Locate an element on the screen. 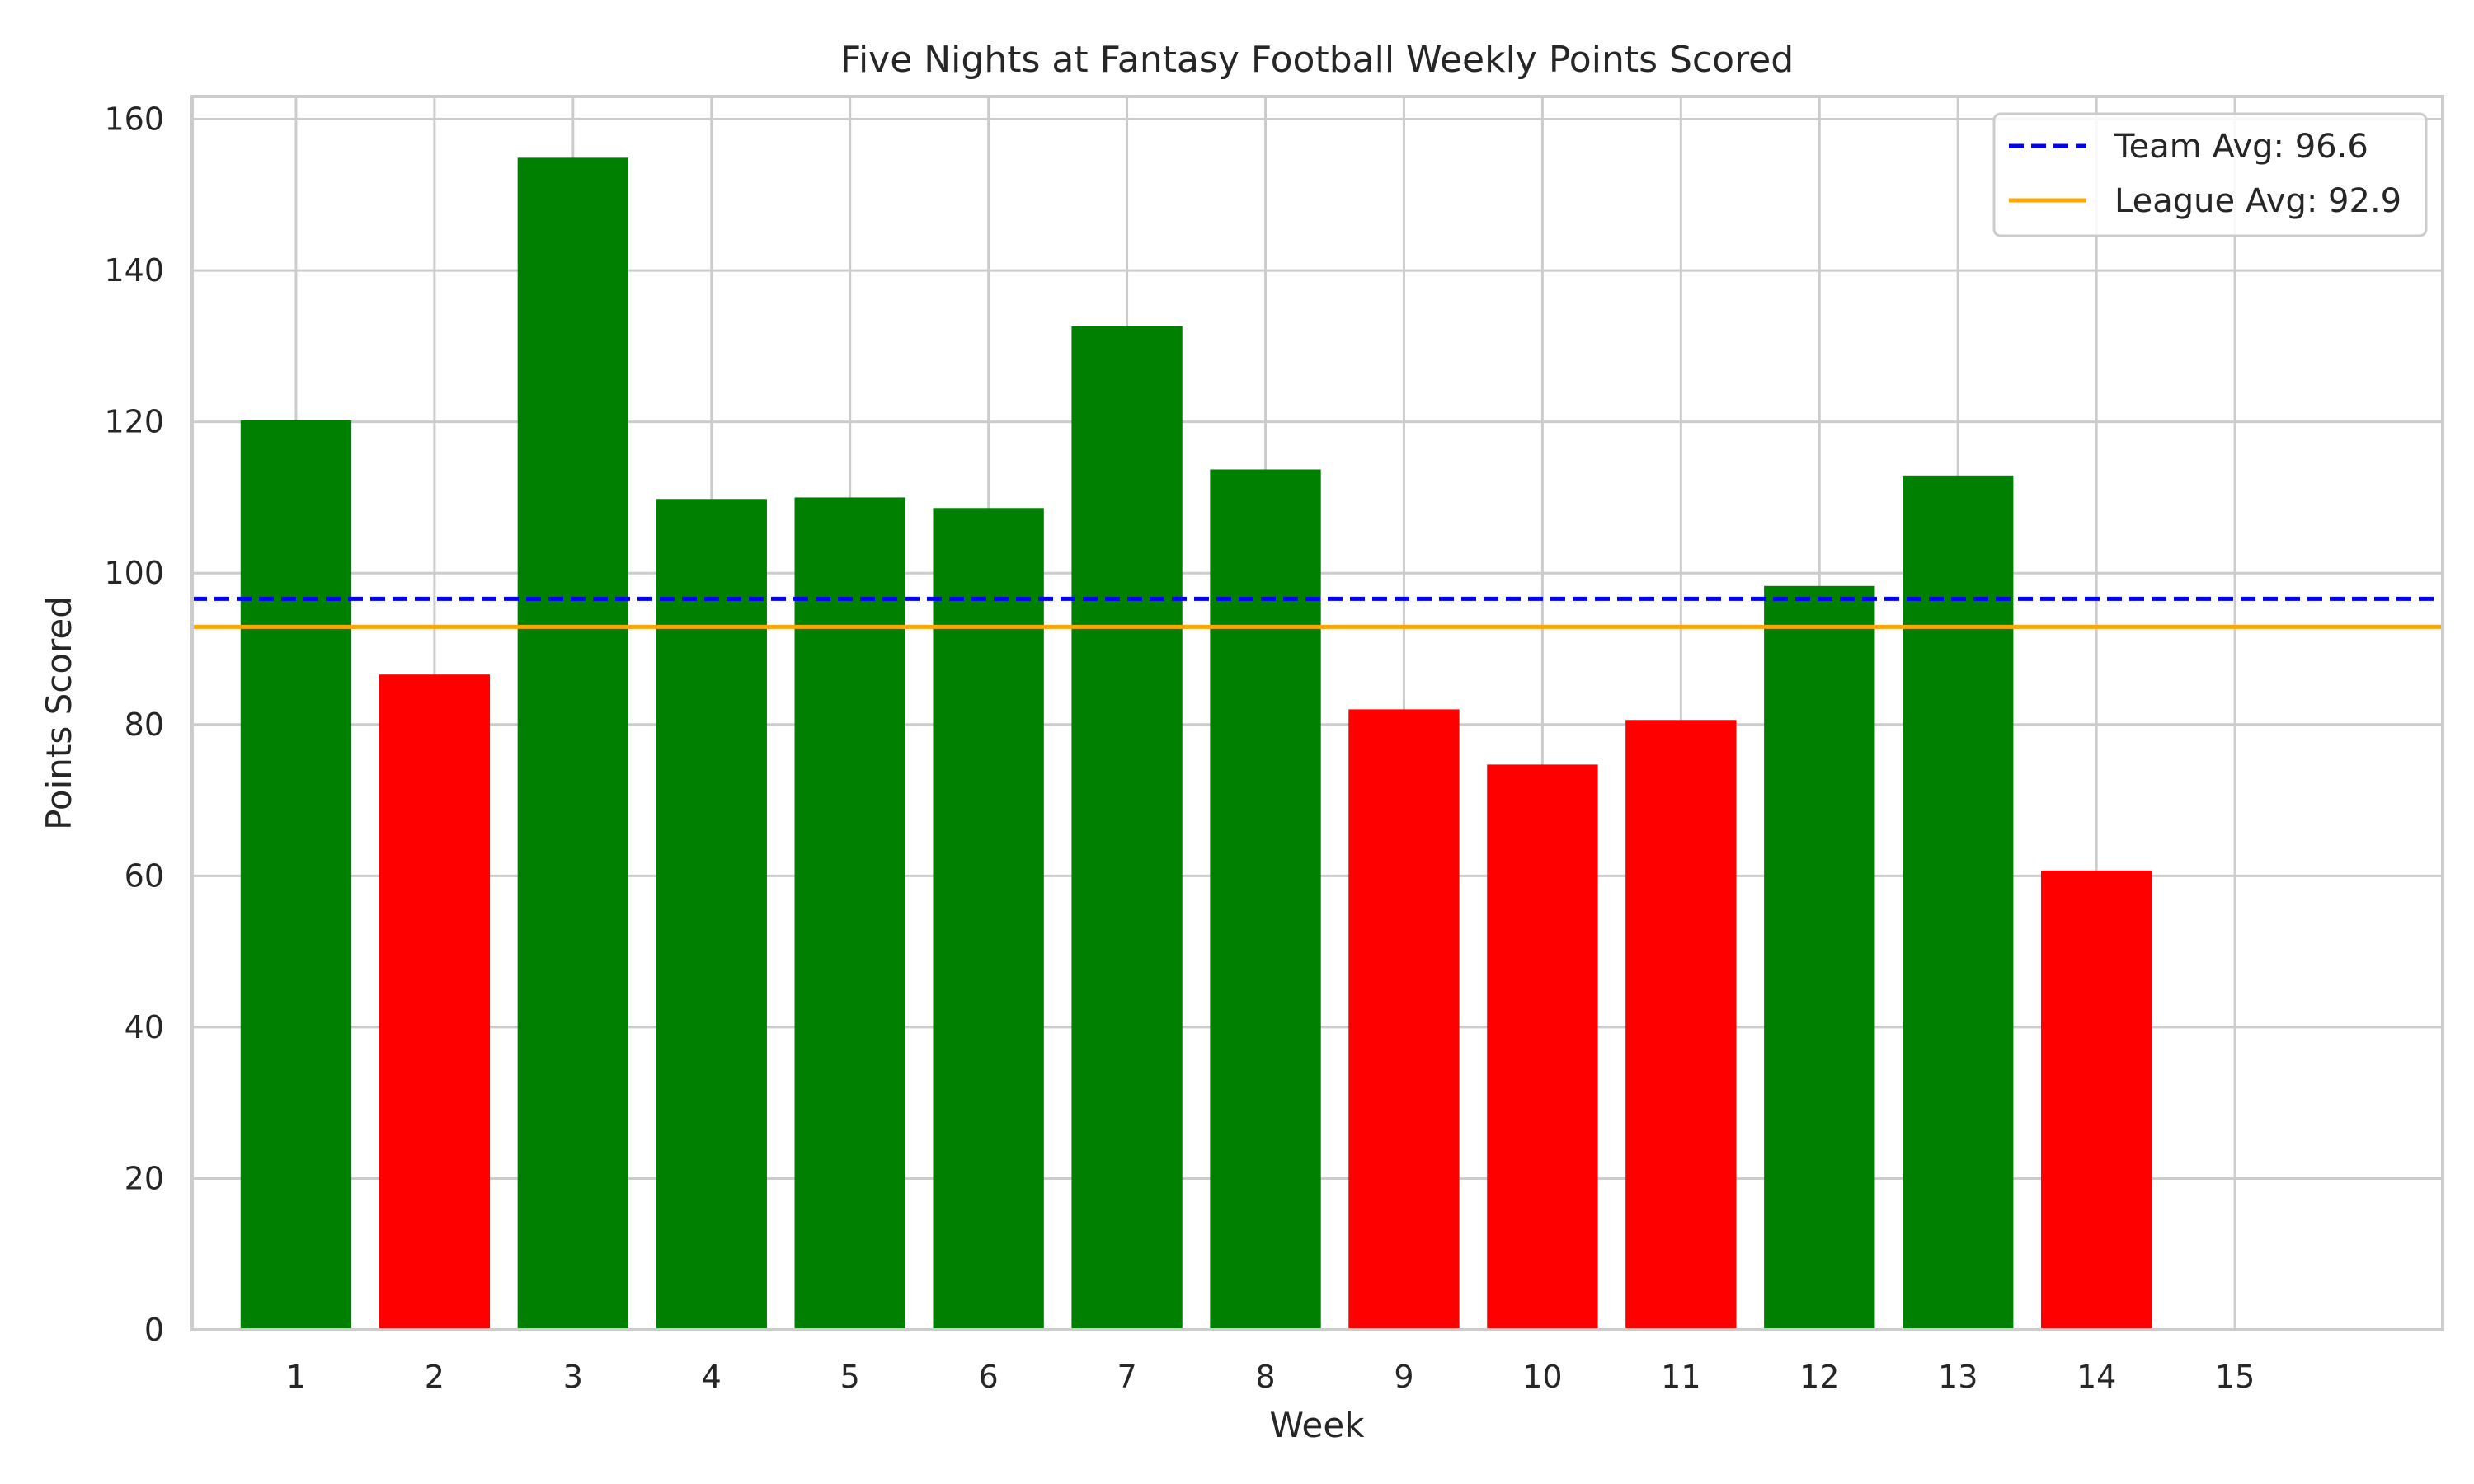 The image size is (2474, 1484). x-tick-label: 3 is located at coordinates (573, 1377).